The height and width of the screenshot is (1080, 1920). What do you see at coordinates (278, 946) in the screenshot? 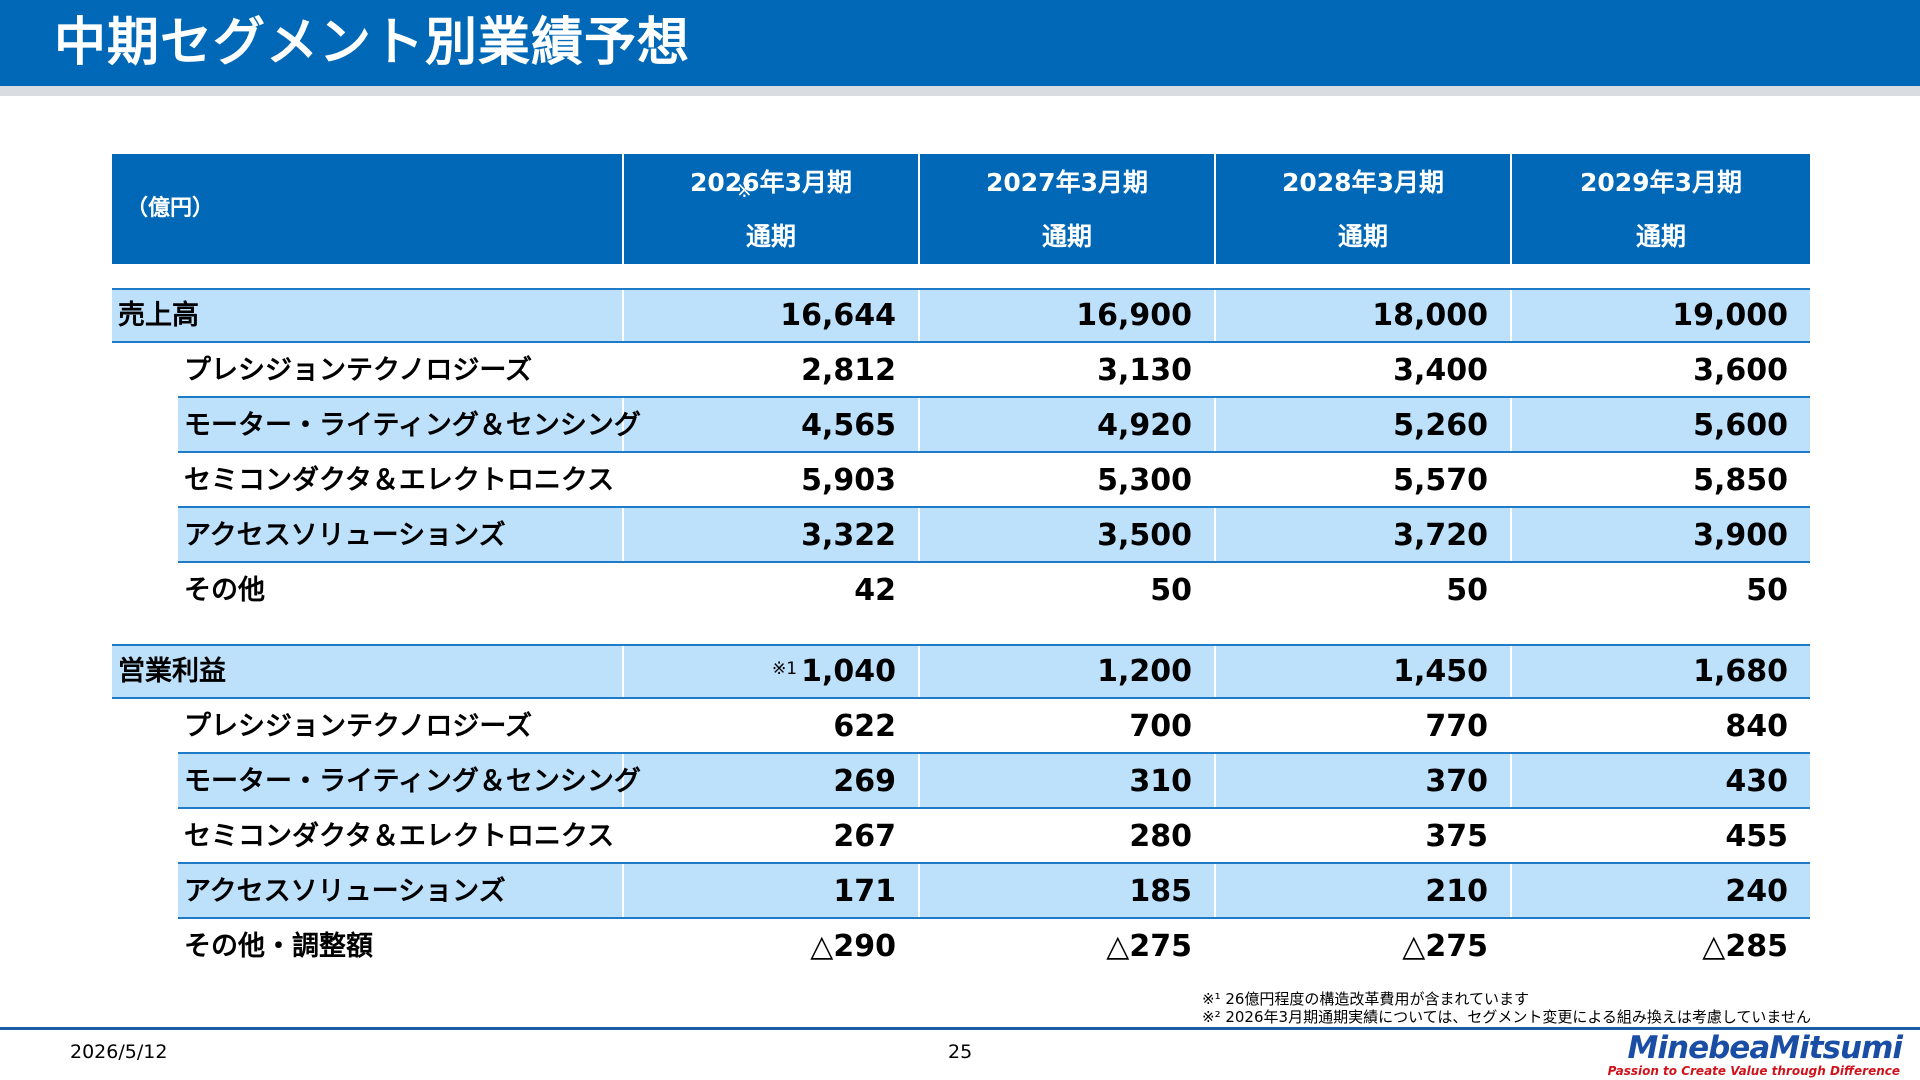
I see `row-label: その他・調整額` at bounding box center [278, 946].